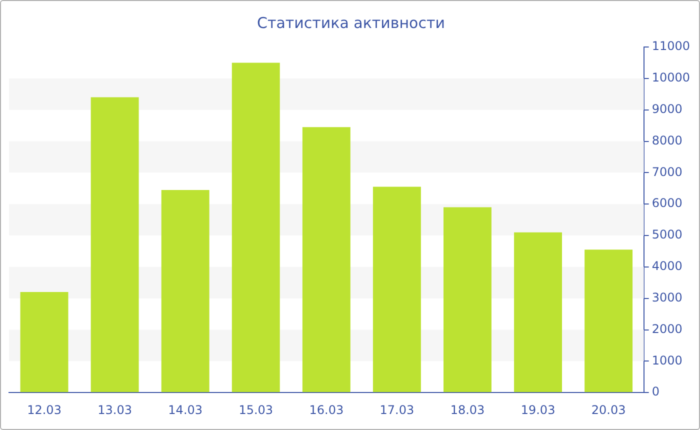 The image size is (700, 430). What do you see at coordinates (667, 171) in the screenshot?
I see `y-tick-label: 7000` at bounding box center [667, 171].